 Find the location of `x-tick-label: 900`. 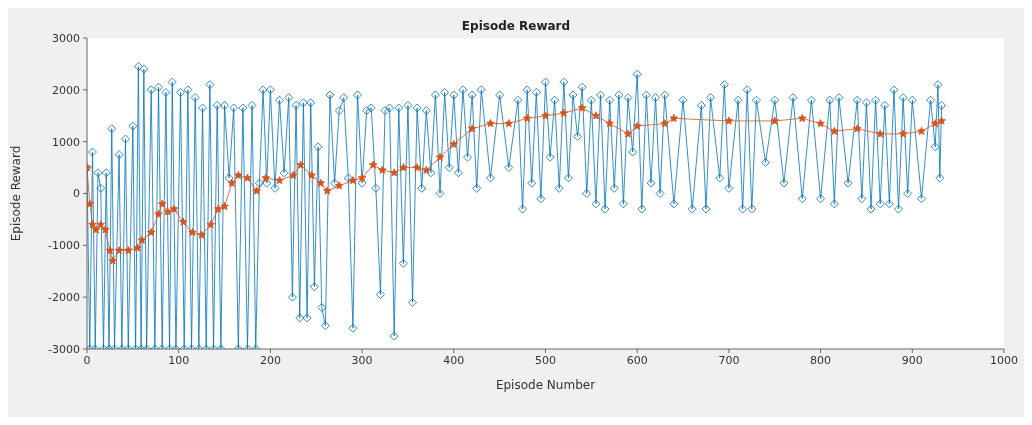

x-tick-label: 900 is located at coordinates (912, 360).